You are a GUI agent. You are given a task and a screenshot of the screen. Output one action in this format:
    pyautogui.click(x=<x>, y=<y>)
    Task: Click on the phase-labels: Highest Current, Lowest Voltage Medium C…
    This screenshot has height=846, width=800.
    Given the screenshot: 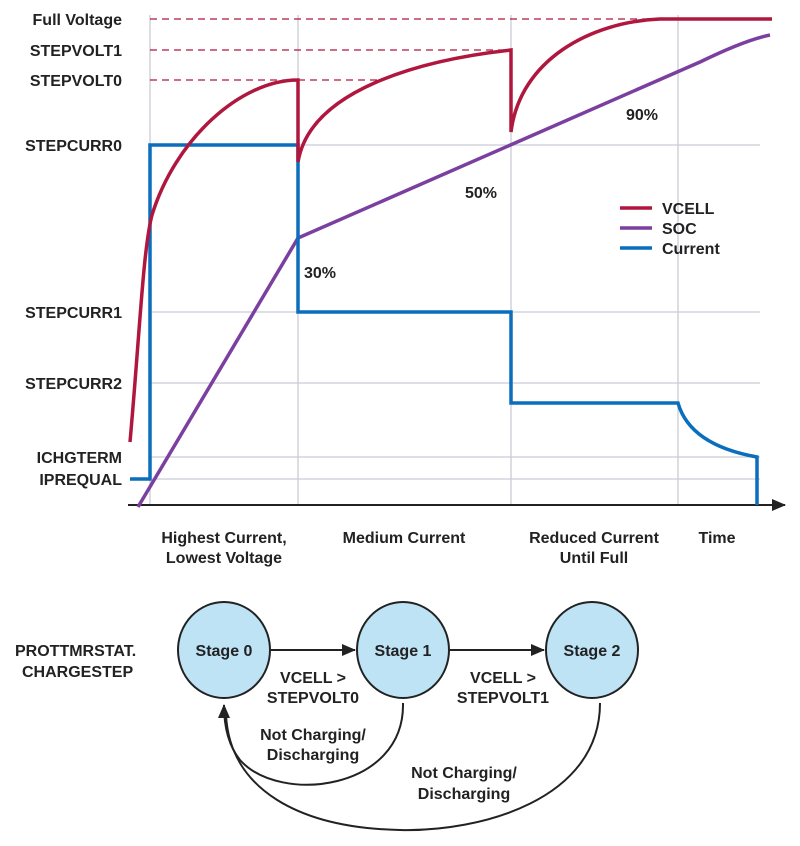 What is the action you would take?
    pyautogui.click(x=448, y=548)
    